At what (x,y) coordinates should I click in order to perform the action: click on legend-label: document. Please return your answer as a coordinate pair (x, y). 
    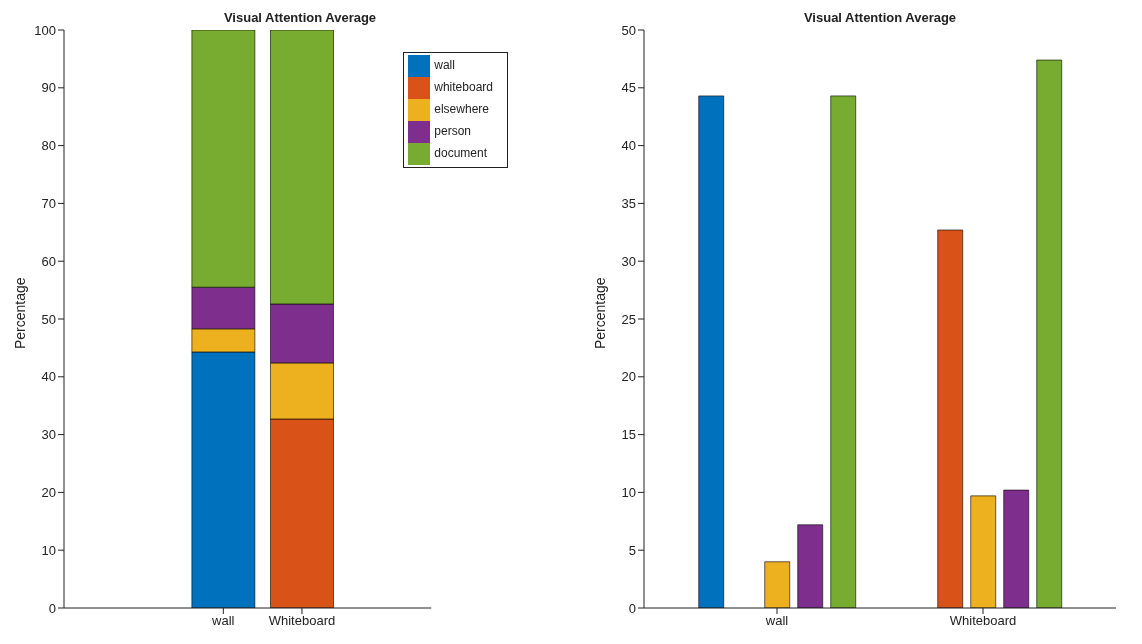
    Looking at the image, I should click on (460, 153).